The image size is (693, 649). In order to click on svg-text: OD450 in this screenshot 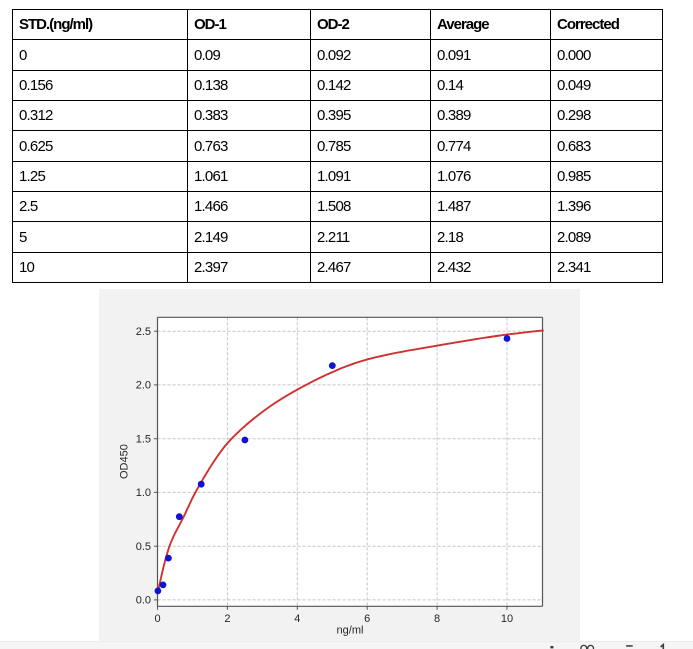, I will do `click(125, 461)`.